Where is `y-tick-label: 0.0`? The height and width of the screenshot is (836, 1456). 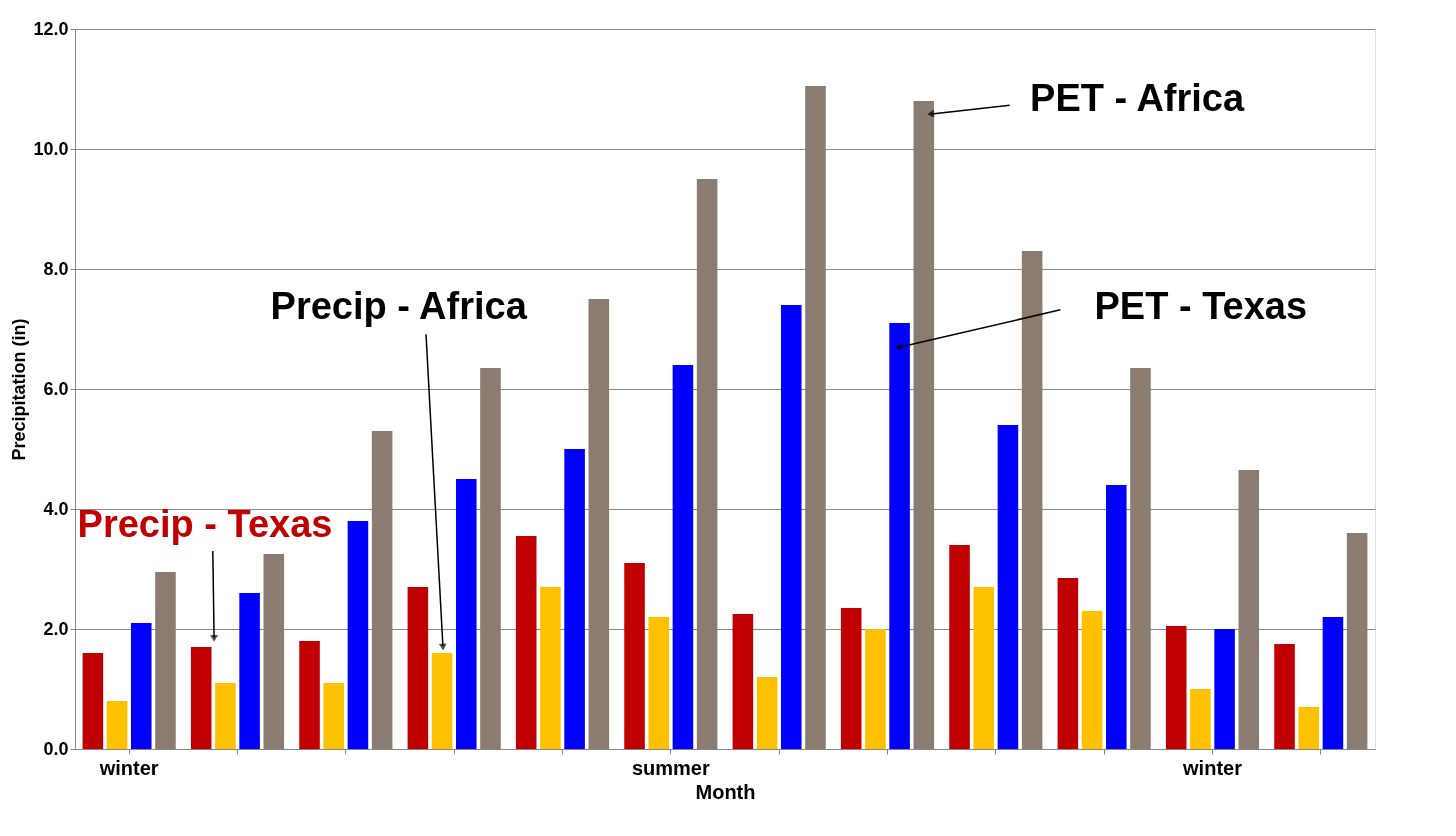
y-tick-label: 0.0 is located at coordinates (56, 748).